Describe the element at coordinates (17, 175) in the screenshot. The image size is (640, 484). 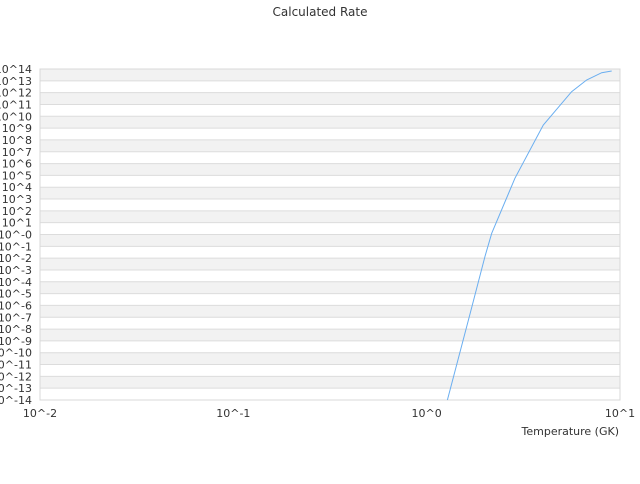
I see `y-tick-label: 10^5` at that location.